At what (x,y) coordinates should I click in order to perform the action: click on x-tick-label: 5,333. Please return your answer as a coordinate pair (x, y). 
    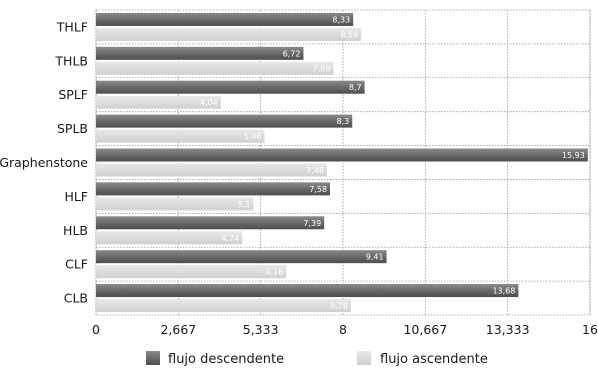
    Looking at the image, I should click on (261, 329).